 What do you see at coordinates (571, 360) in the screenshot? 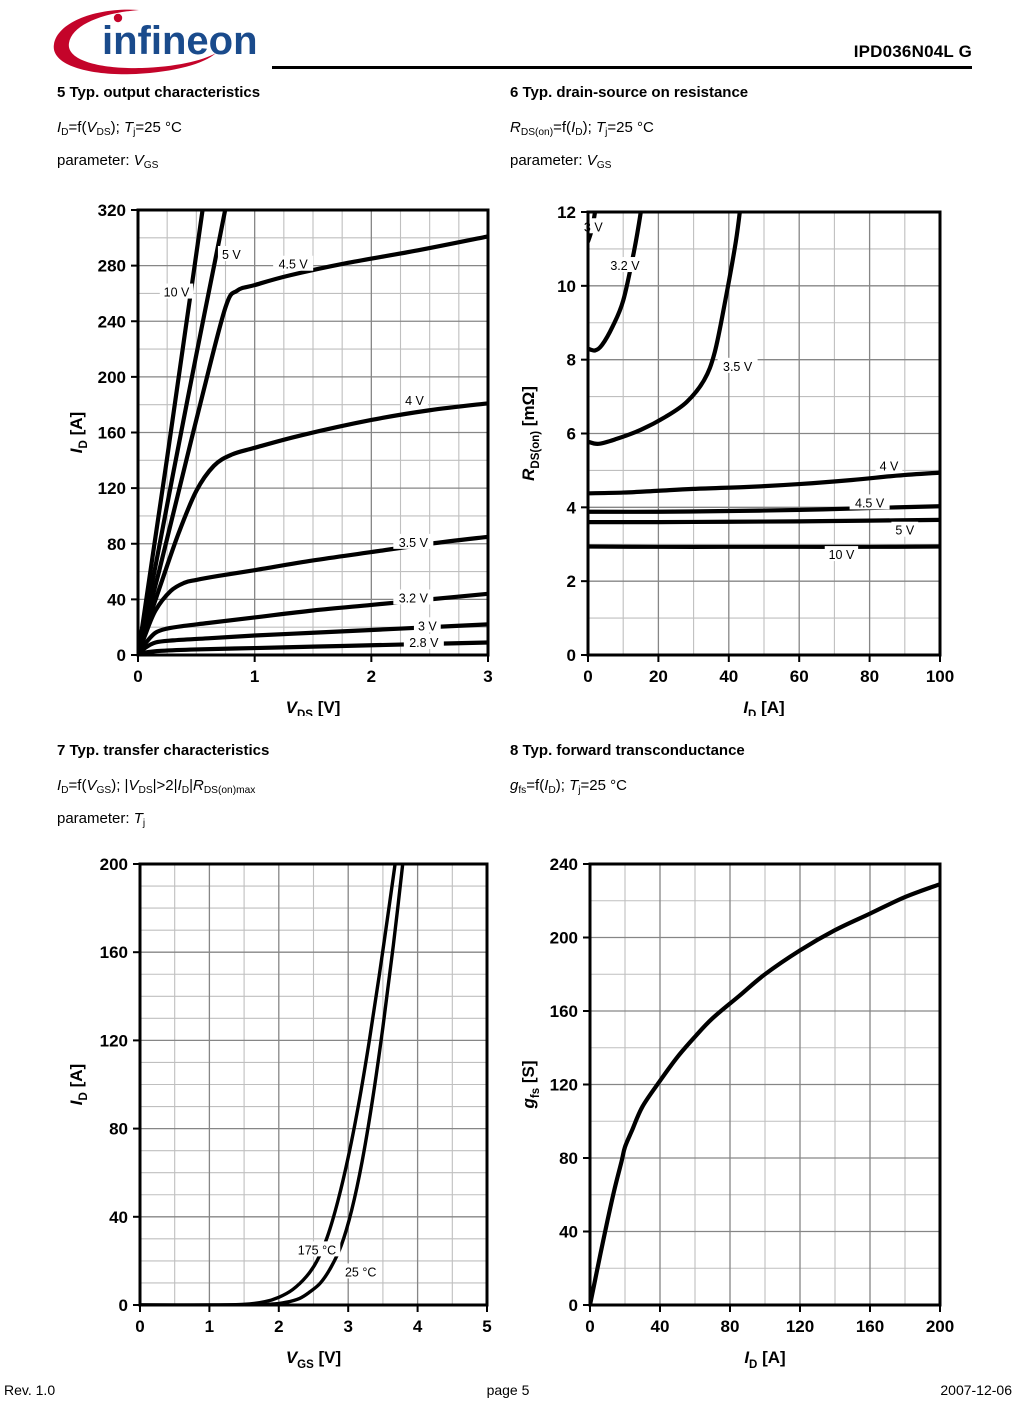
I see `y-tick-label: 8` at bounding box center [571, 360].